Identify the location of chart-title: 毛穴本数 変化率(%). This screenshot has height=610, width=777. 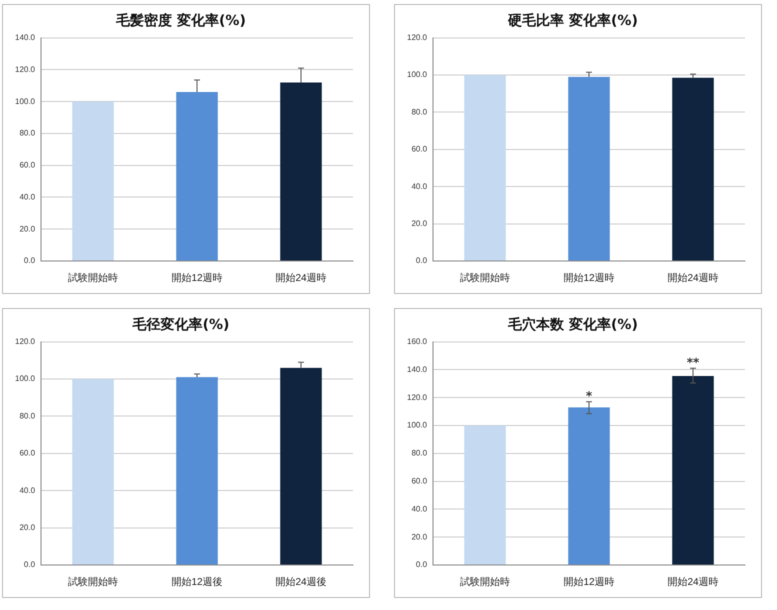
(572, 325).